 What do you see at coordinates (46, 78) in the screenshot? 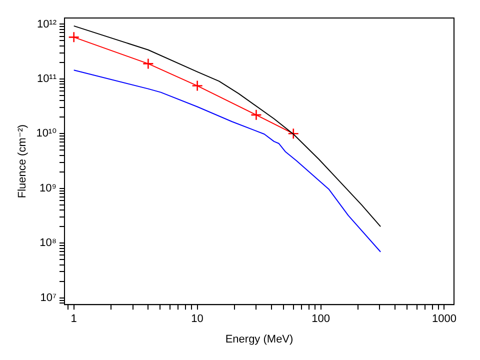
I see `y-tick-label: 10¹¹` at bounding box center [46, 78].